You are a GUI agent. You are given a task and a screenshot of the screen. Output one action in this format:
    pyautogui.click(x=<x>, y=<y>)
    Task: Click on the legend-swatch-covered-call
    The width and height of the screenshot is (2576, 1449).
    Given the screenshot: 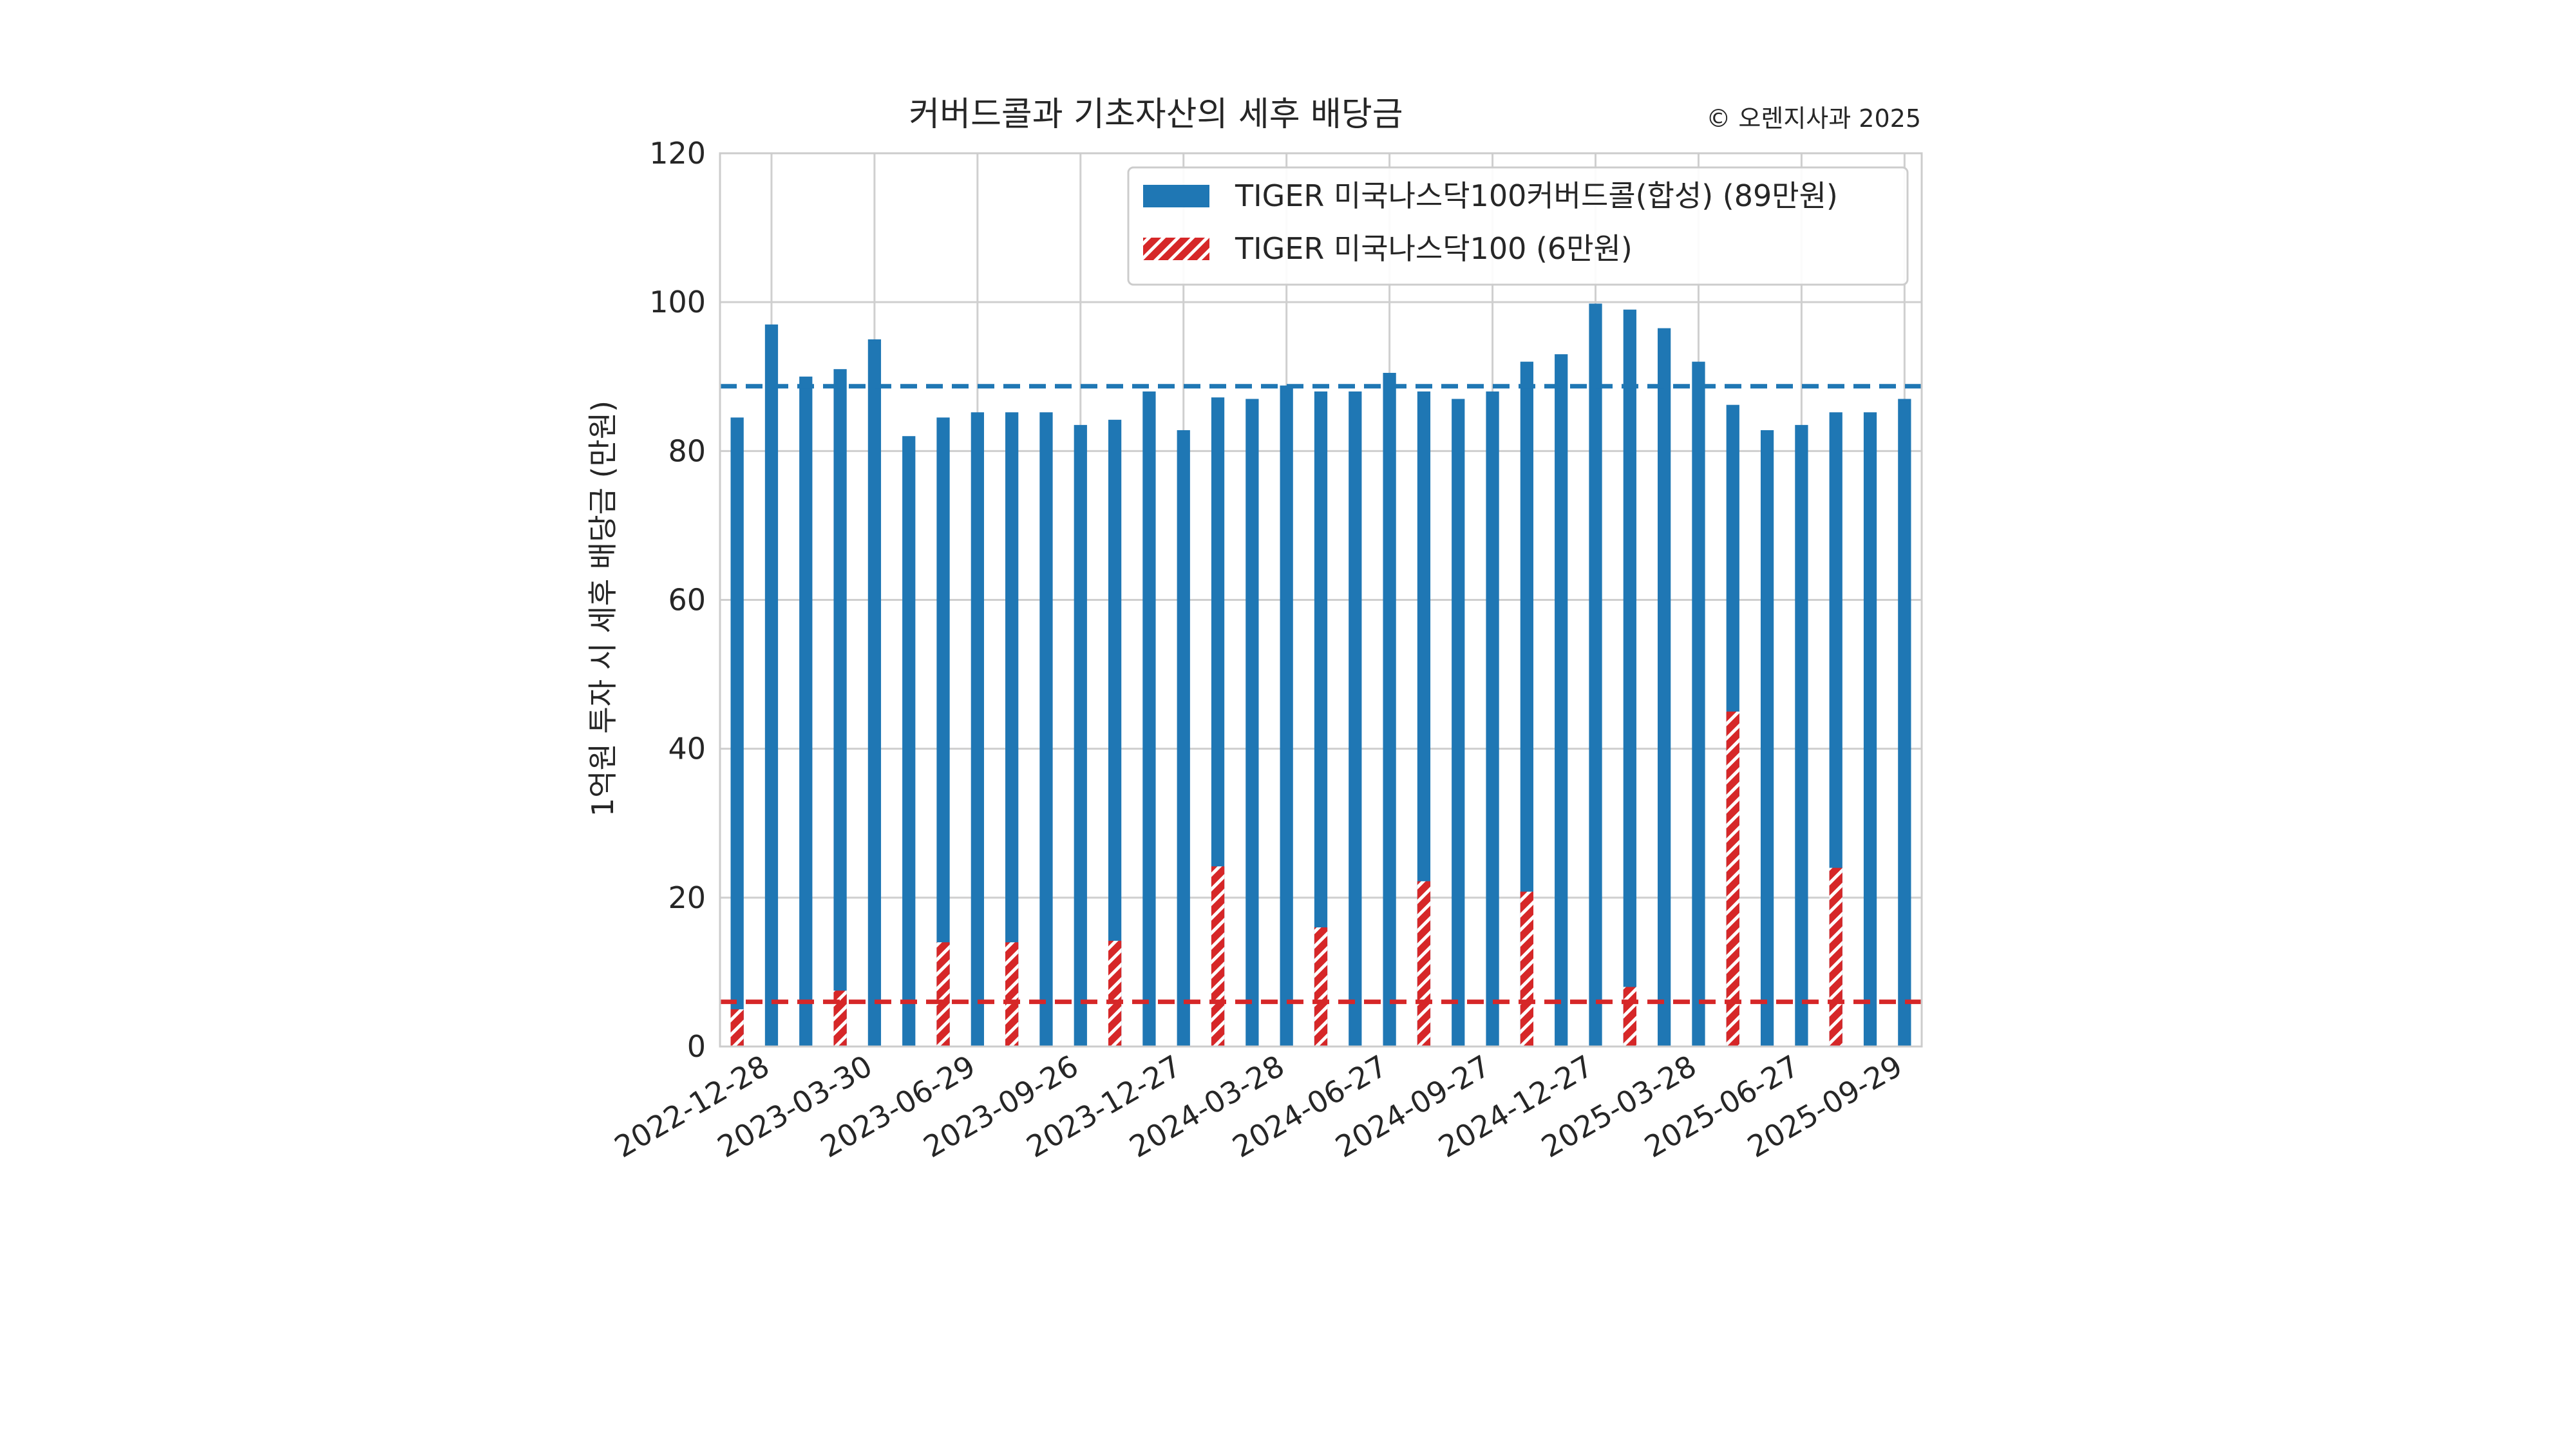 What is the action you would take?
    pyautogui.click(x=1176, y=196)
    